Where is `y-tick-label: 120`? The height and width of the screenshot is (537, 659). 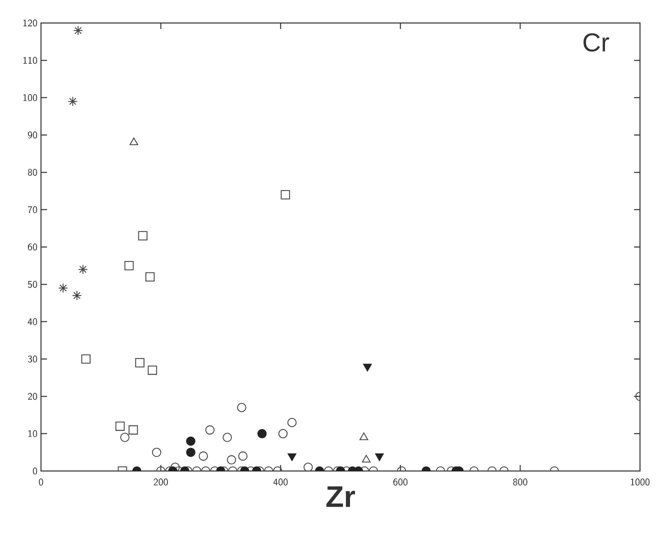 y-tick-label: 120 is located at coordinates (30, 22).